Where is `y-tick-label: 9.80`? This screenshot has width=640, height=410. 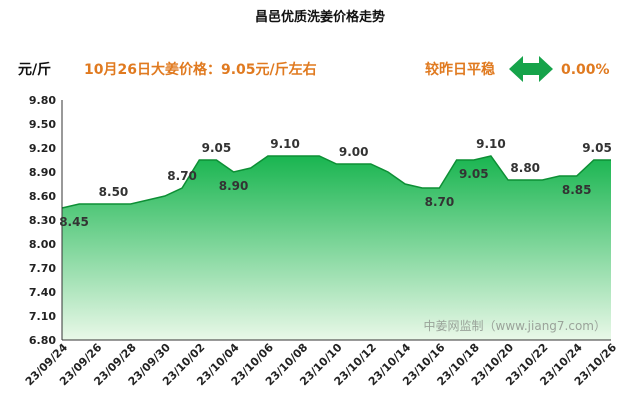
y-tick-label: 9.80 is located at coordinates (42, 100).